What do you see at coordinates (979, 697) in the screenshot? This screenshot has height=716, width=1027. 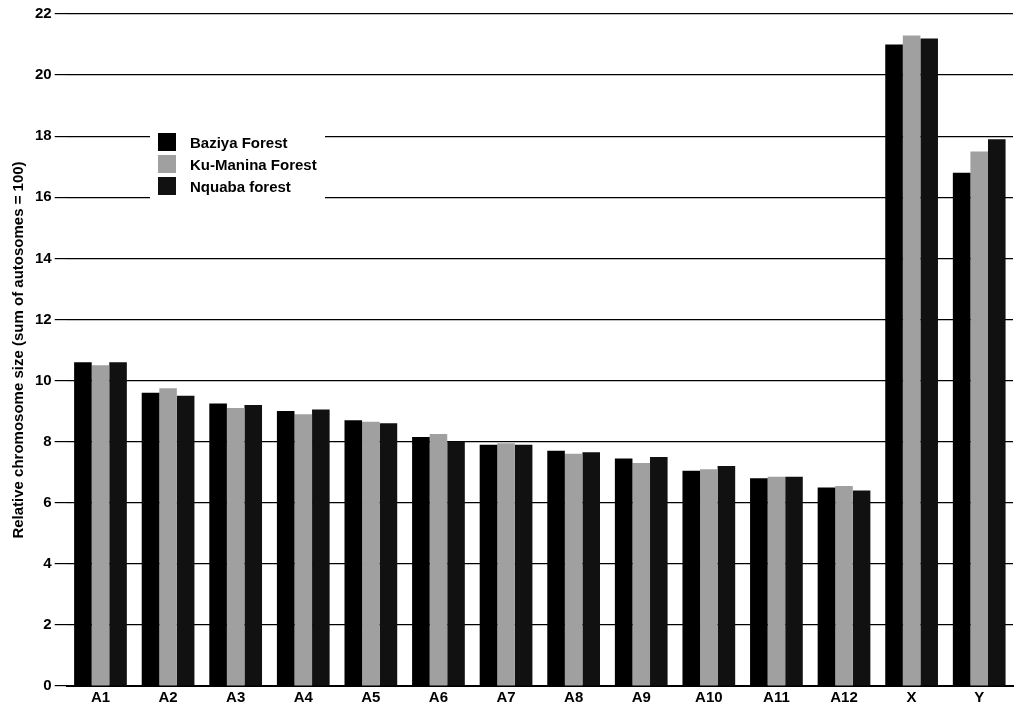 I see `x-tick-label: Y` at bounding box center [979, 697].